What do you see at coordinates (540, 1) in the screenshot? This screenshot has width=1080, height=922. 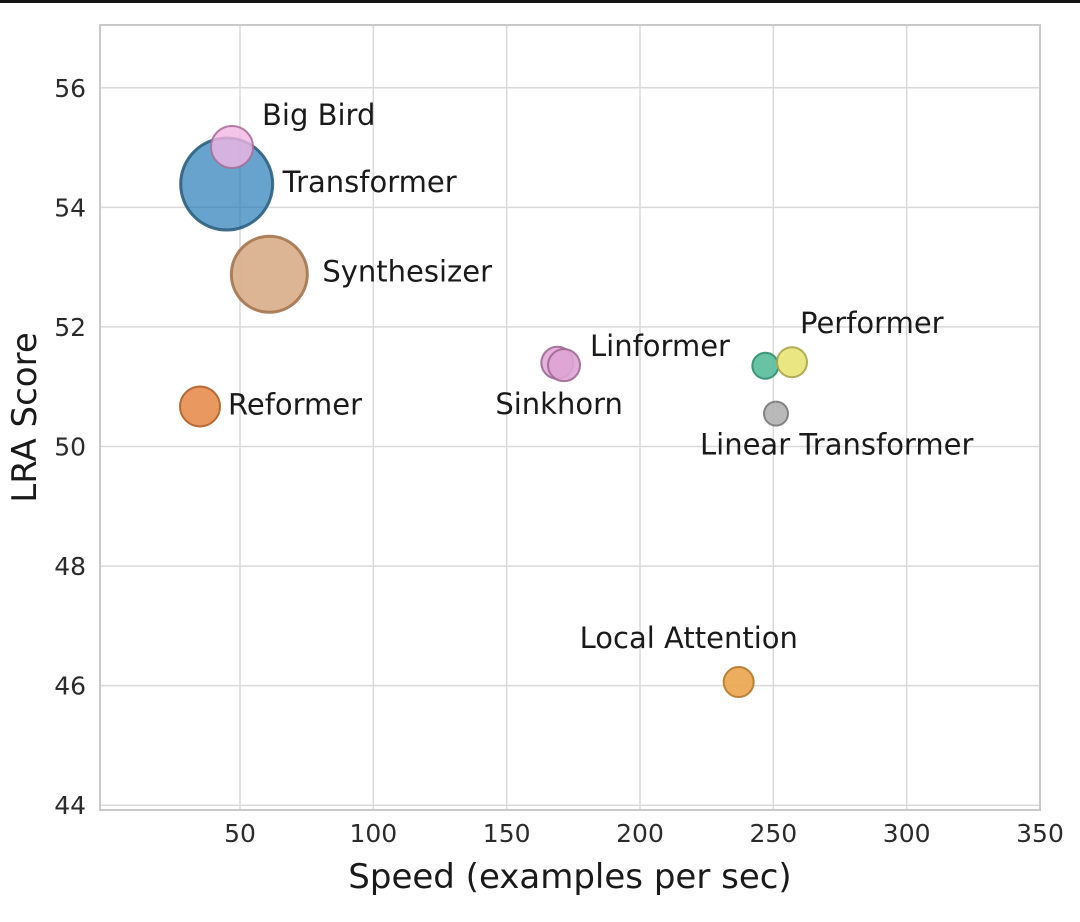 I see `top-border` at bounding box center [540, 1].